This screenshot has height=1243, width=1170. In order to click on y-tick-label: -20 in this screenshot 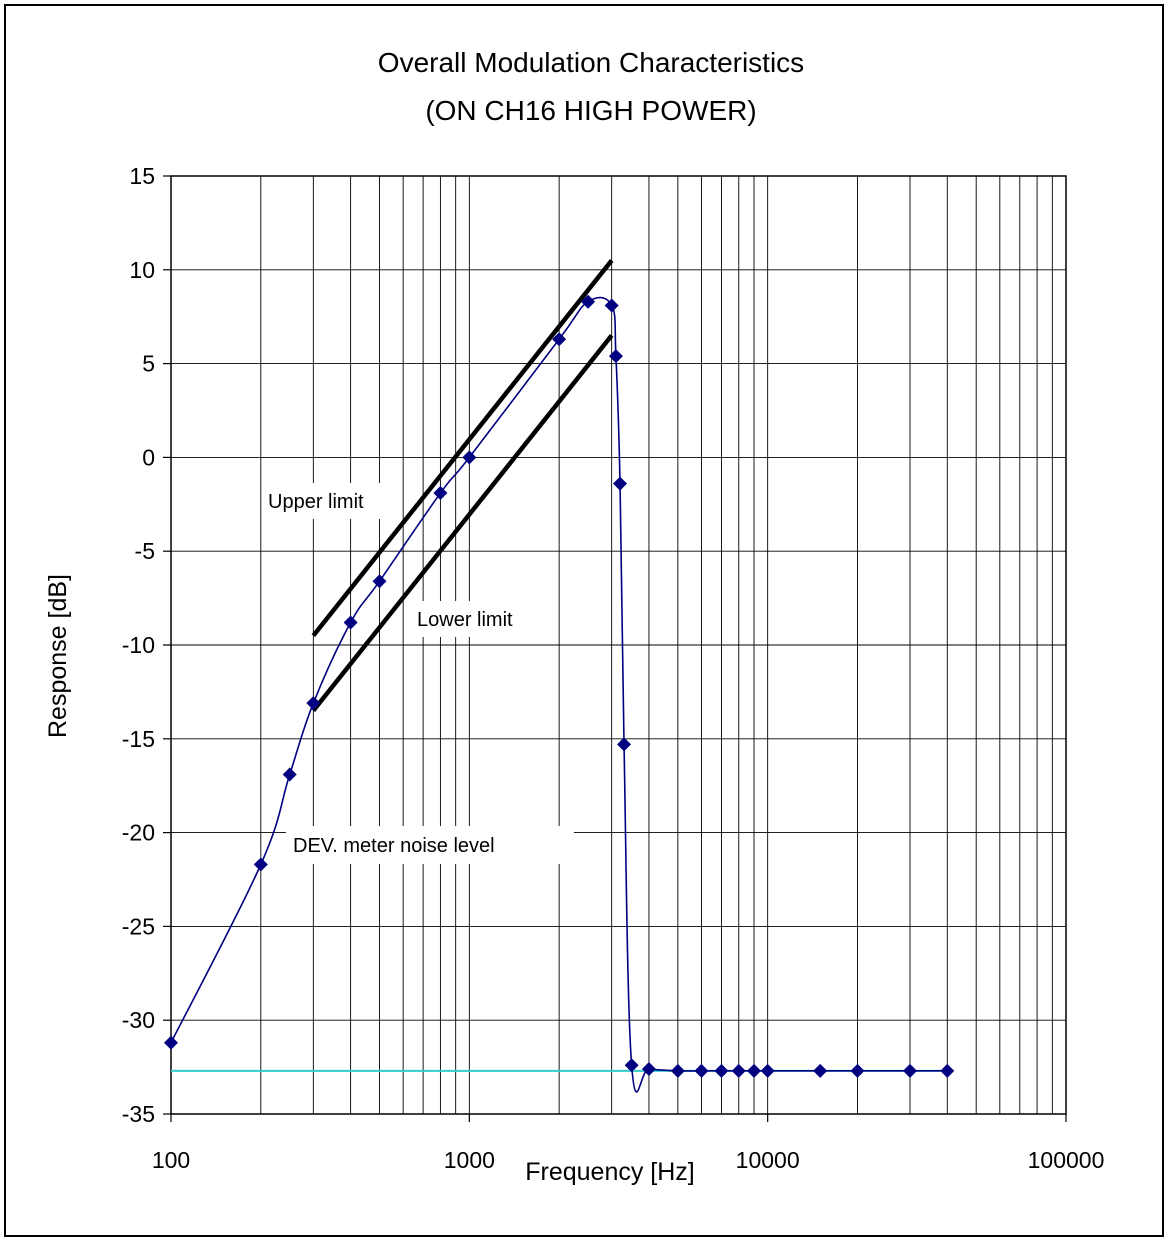, I will do `click(138, 833)`.